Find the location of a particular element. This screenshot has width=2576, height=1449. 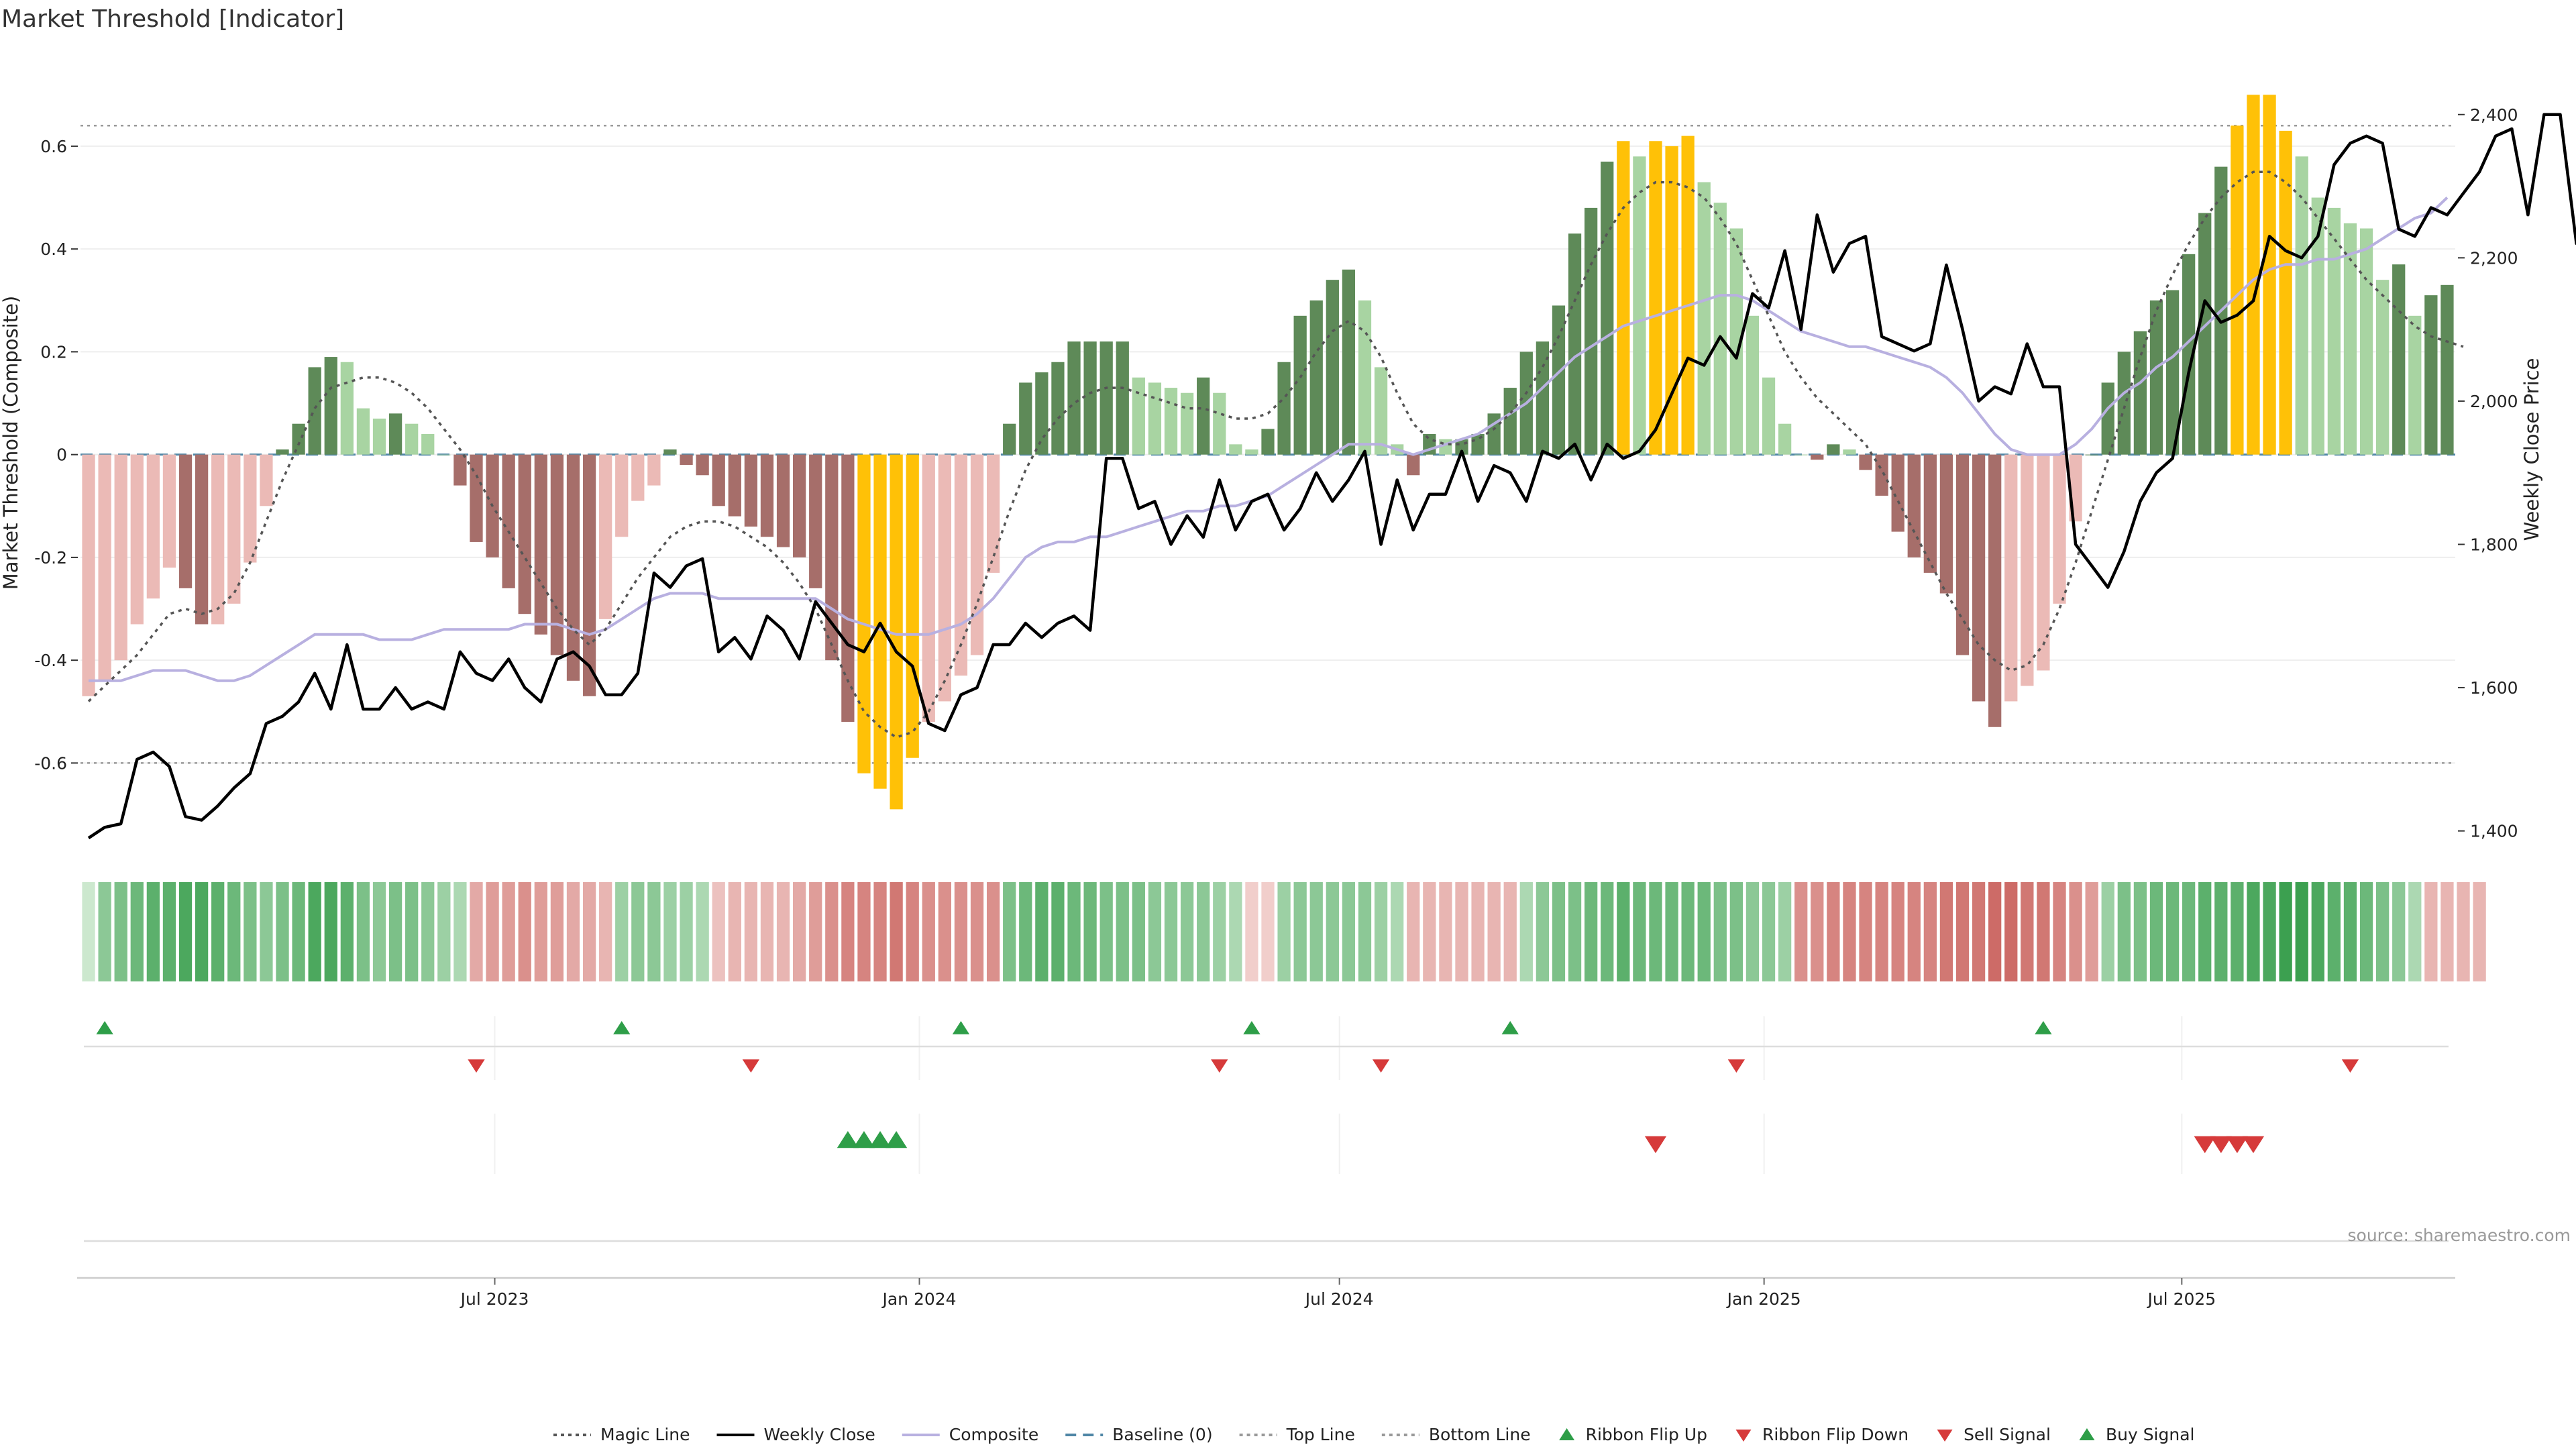

ribbon-strip is located at coordinates (1284, 931).